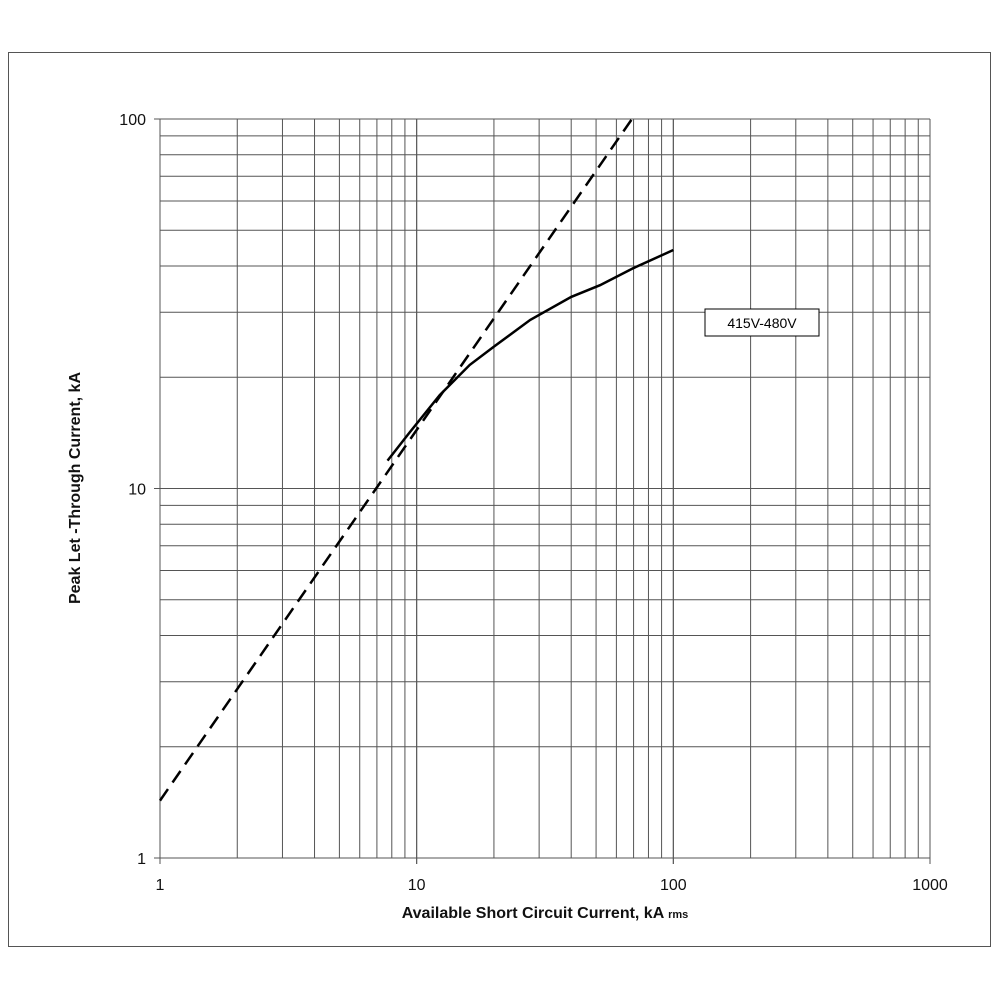  I want to click on x-axis-title: Available Short Circuit Current, kA, so click(535, 913).